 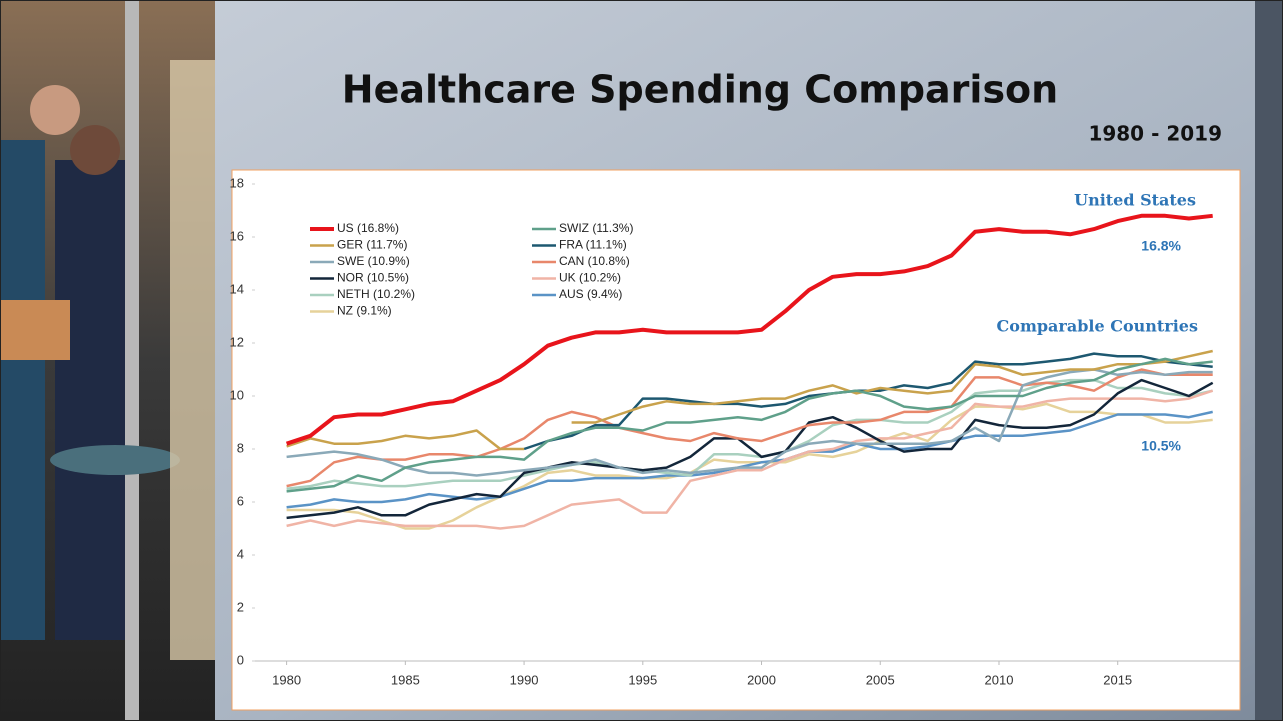 What do you see at coordinates (1269, 360) in the screenshot?
I see `side-strip` at bounding box center [1269, 360].